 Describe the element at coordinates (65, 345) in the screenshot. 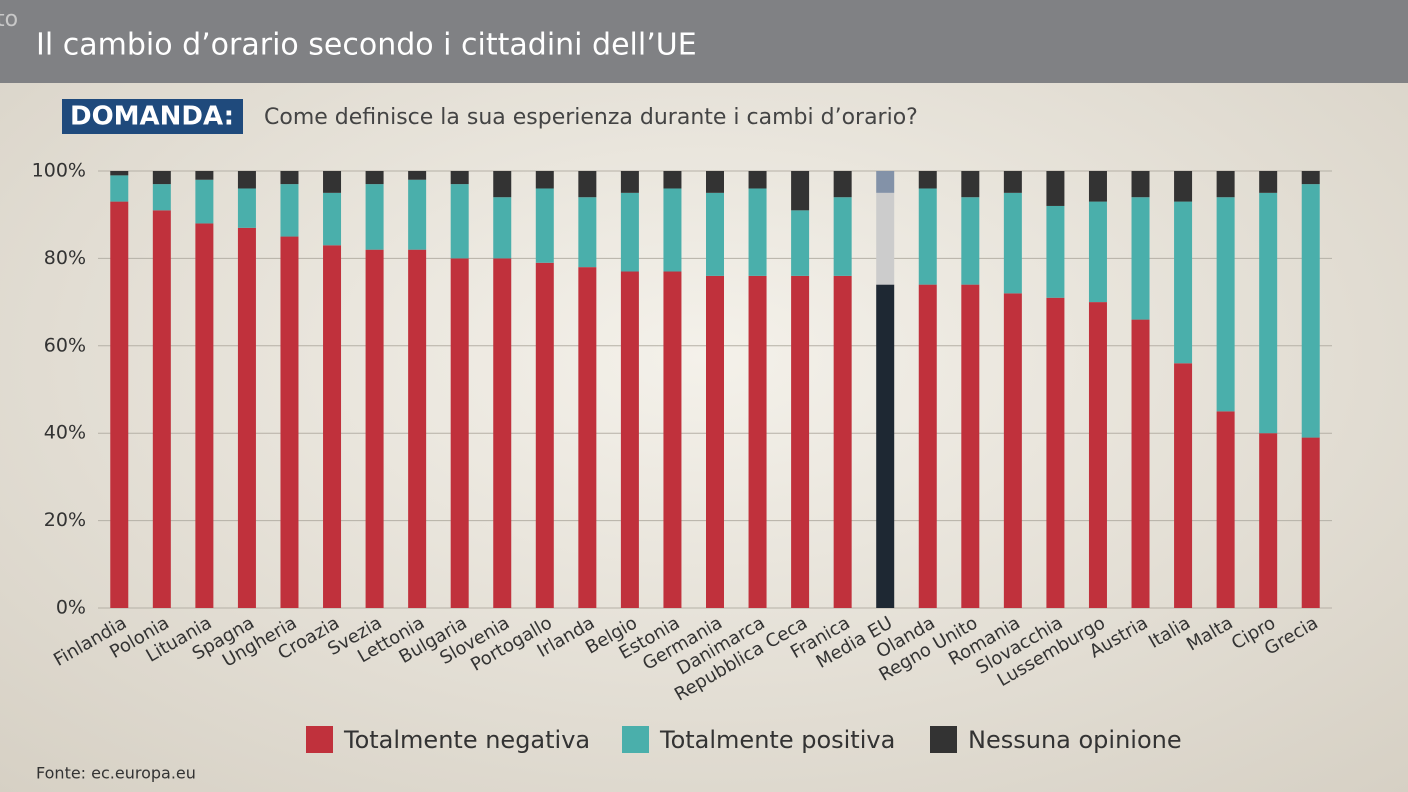

I see `y-tick-label: 60%` at that location.